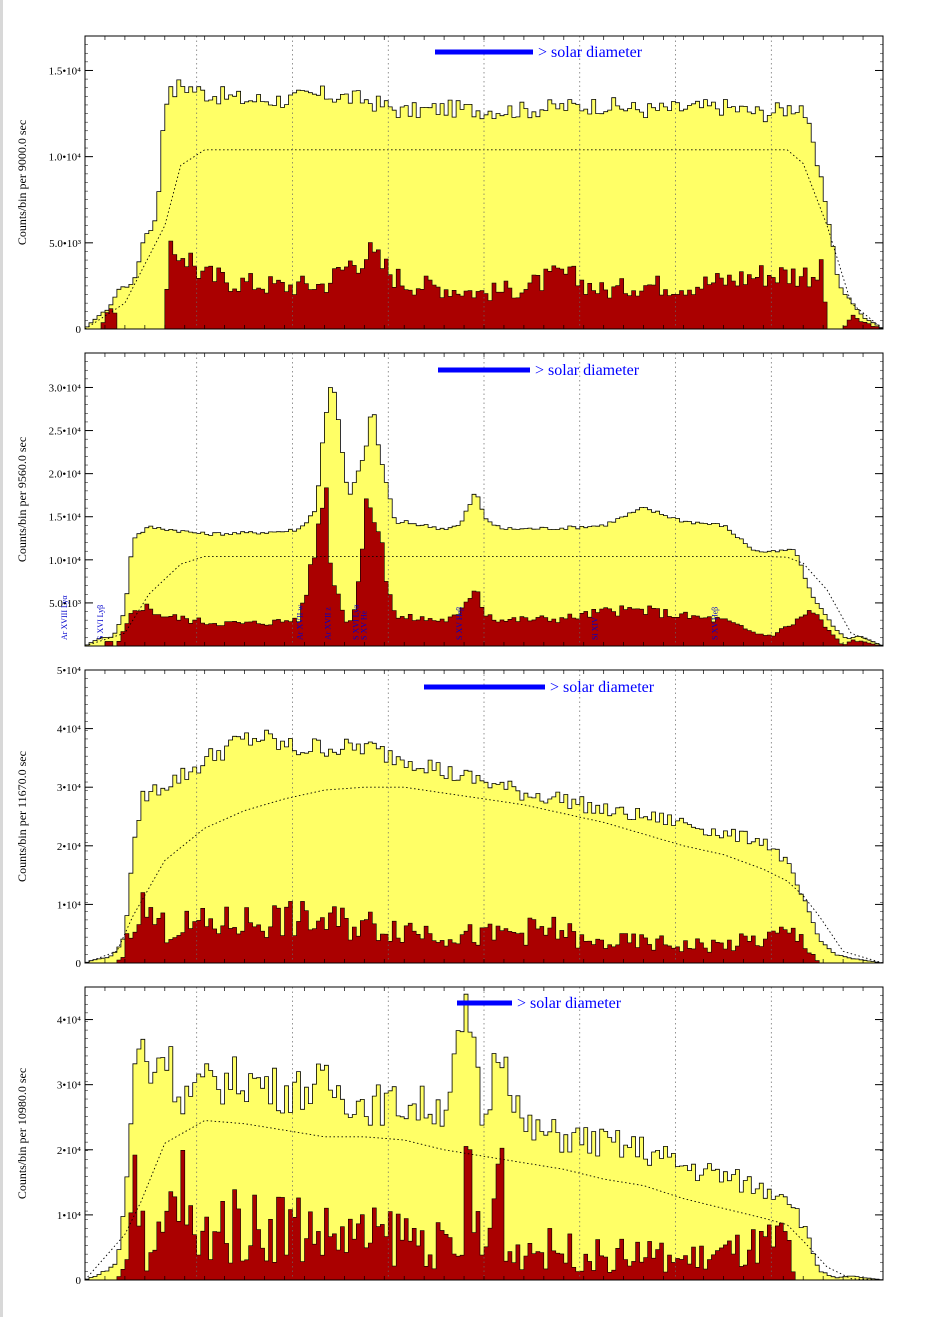 The width and height of the screenshot is (939, 1317). What do you see at coordinates (65, 388) in the screenshot?
I see `y-tick-label: 3.0•10⁴` at bounding box center [65, 388].